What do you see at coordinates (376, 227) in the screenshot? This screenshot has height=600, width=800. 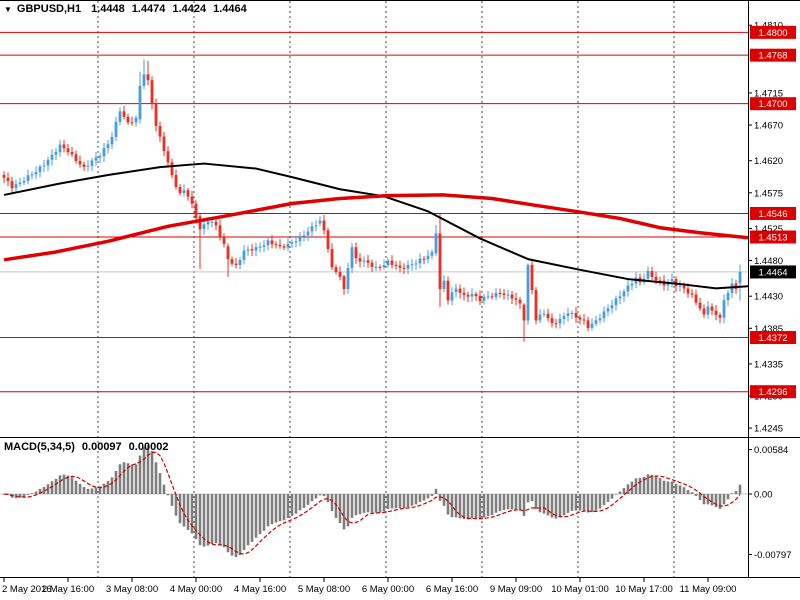 I see `ma-slow-line` at bounding box center [376, 227].